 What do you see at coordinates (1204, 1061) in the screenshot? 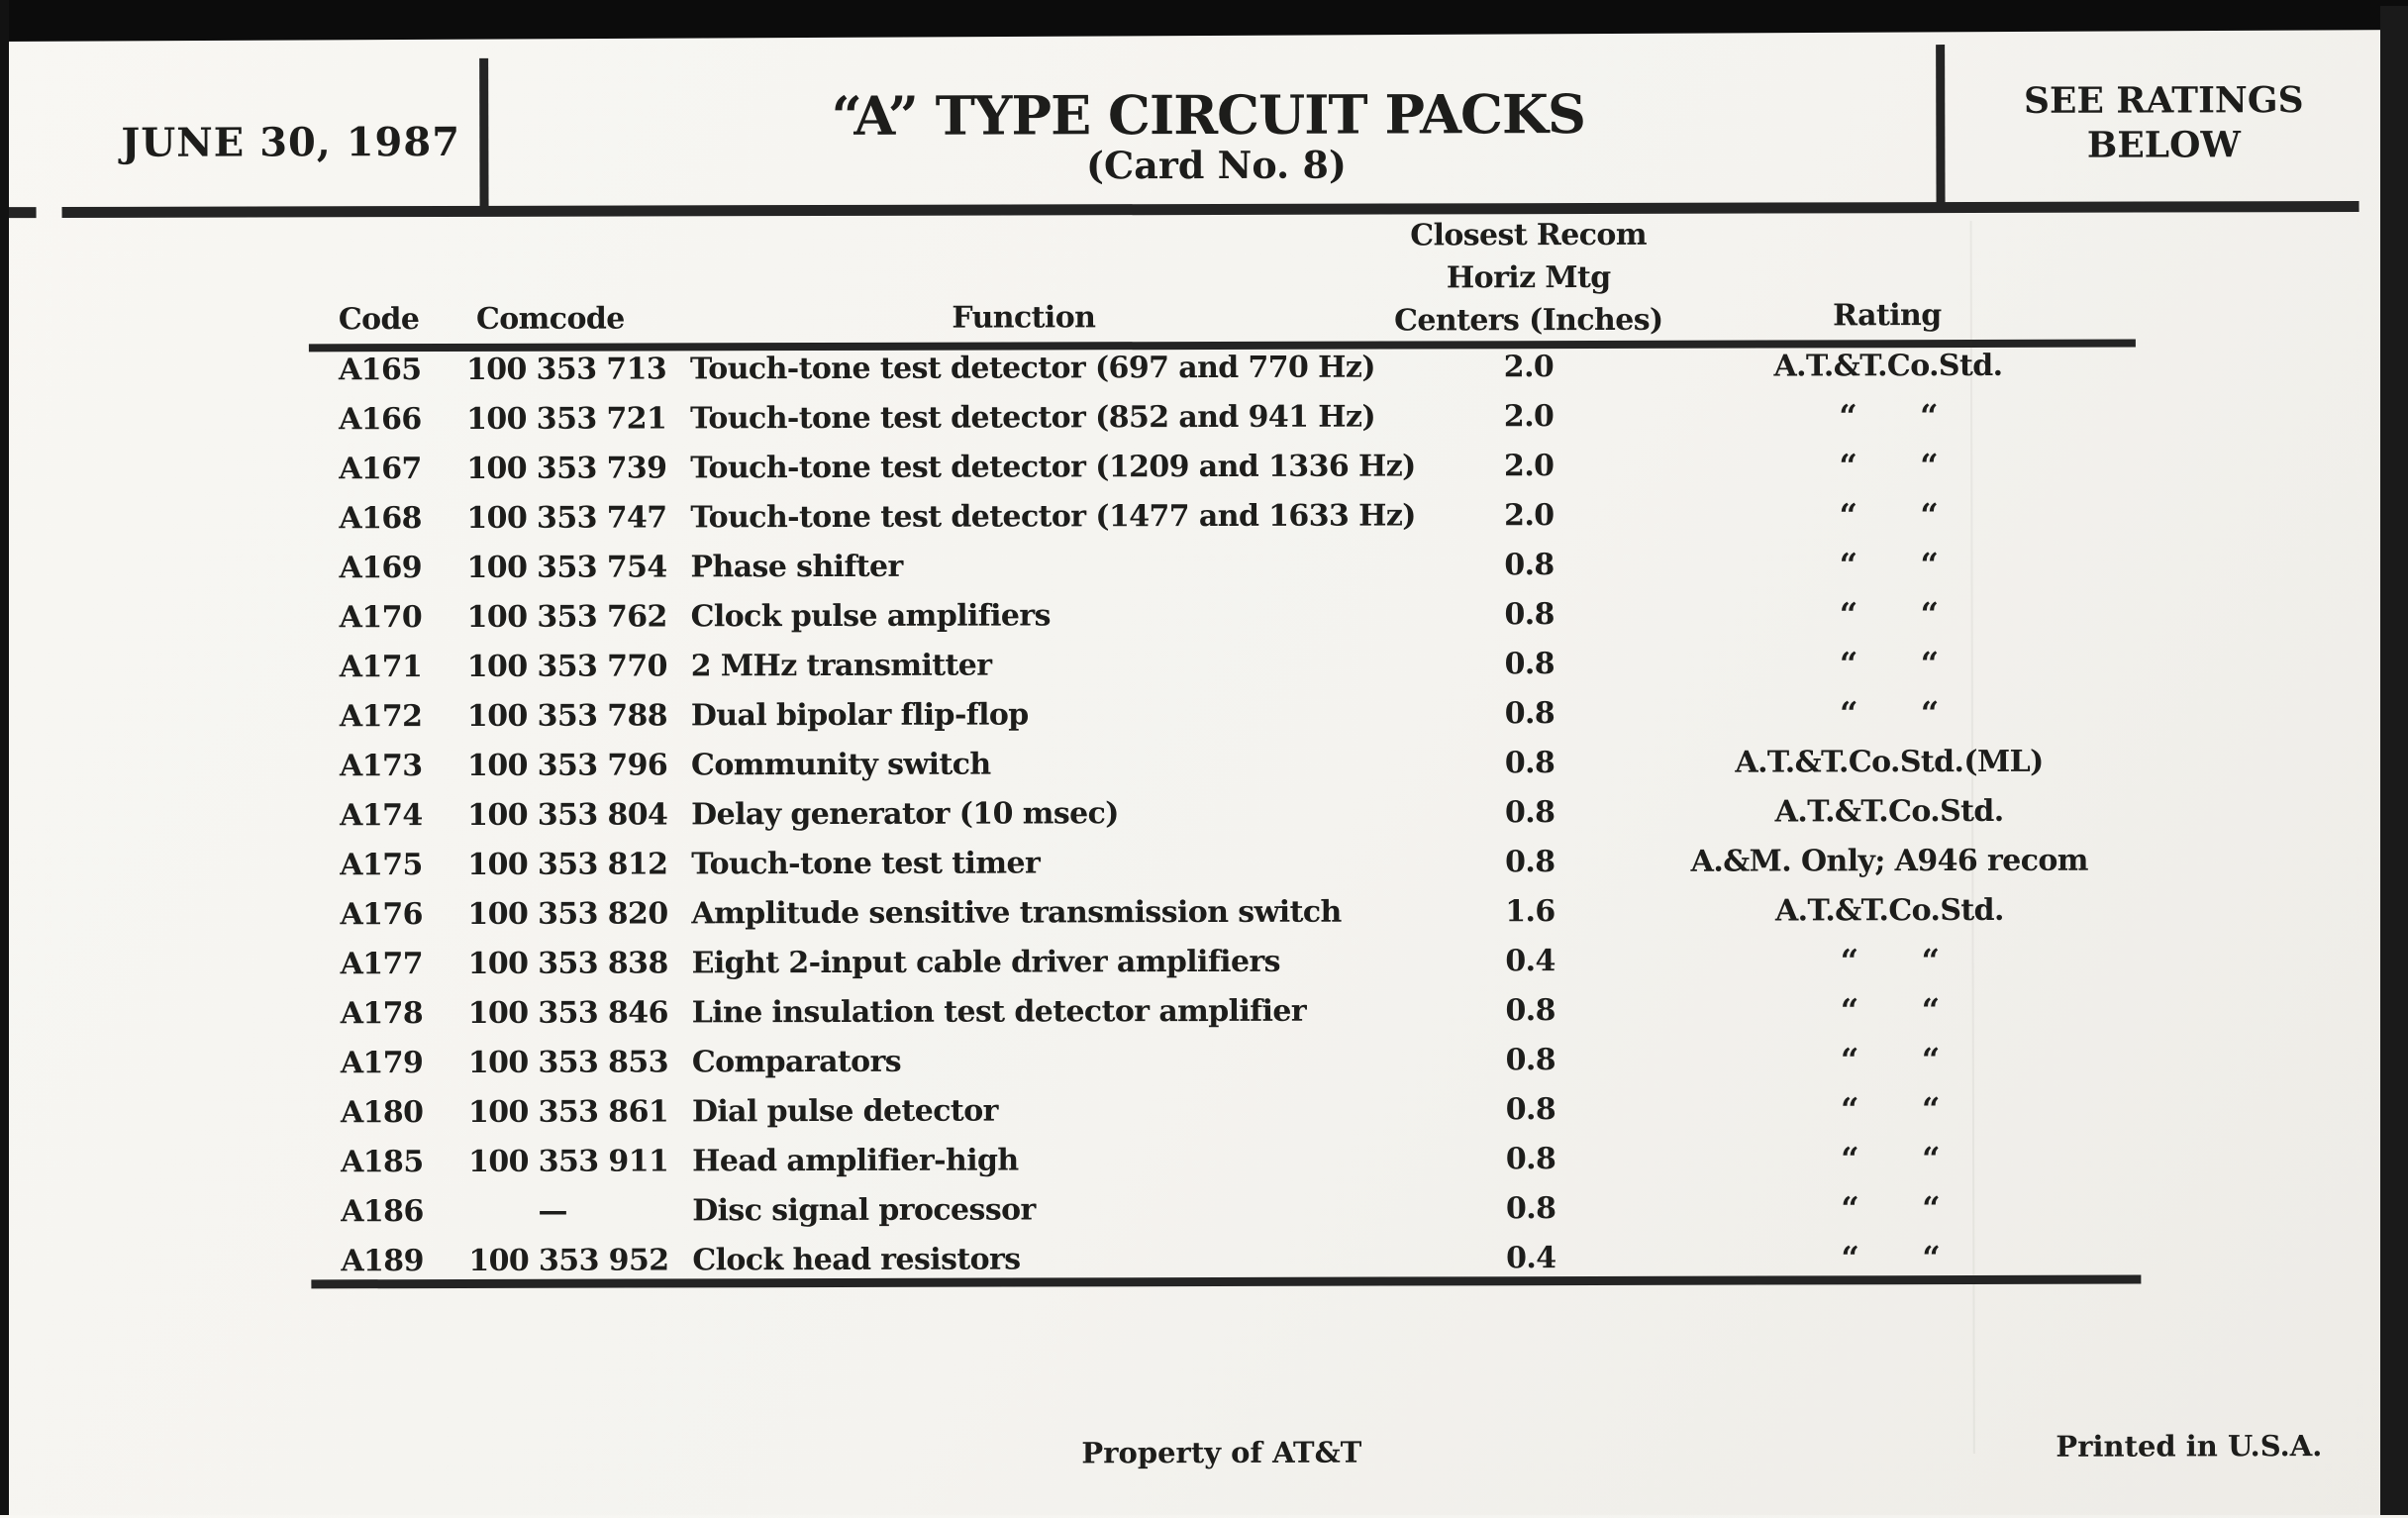
I see `table-row: A179 100 353 853 Comparators 0.8 ““` at bounding box center [1204, 1061].